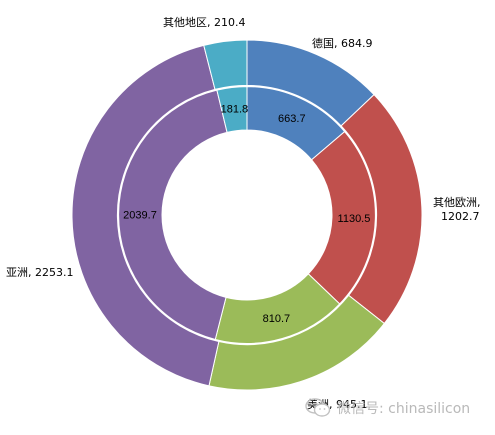 The height and width of the screenshot is (435, 495). What do you see at coordinates (457, 209) in the screenshot?
I see `outer-label-other-europe: 其他欧洲, 1202.7` at bounding box center [457, 209].